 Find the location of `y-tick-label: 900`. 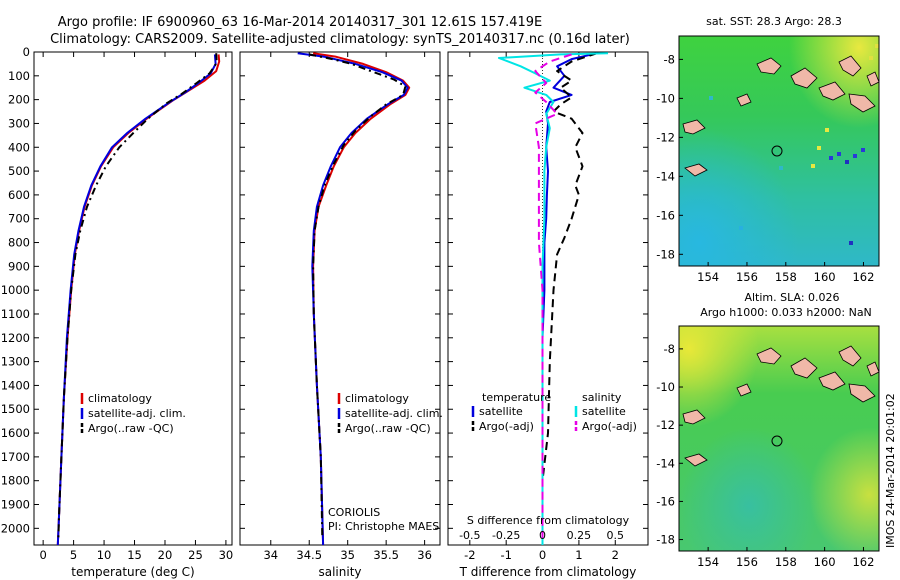

y-tick-label: 900 is located at coordinates (19, 266).